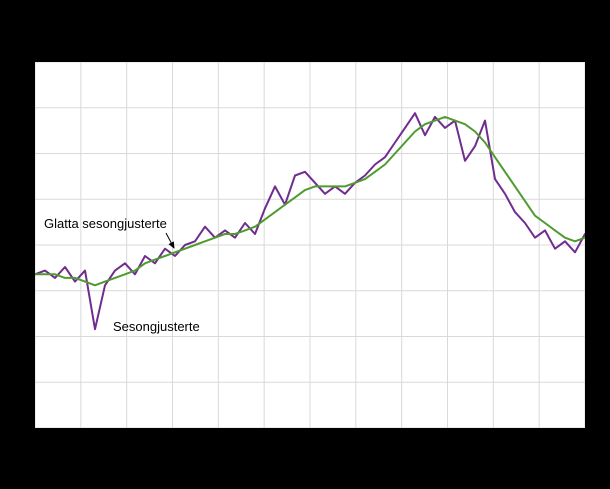 This screenshot has width=610, height=489. Describe the element at coordinates (156, 326) in the screenshot. I see `annotation-seasonal-label: Sesongjusterte` at that location.